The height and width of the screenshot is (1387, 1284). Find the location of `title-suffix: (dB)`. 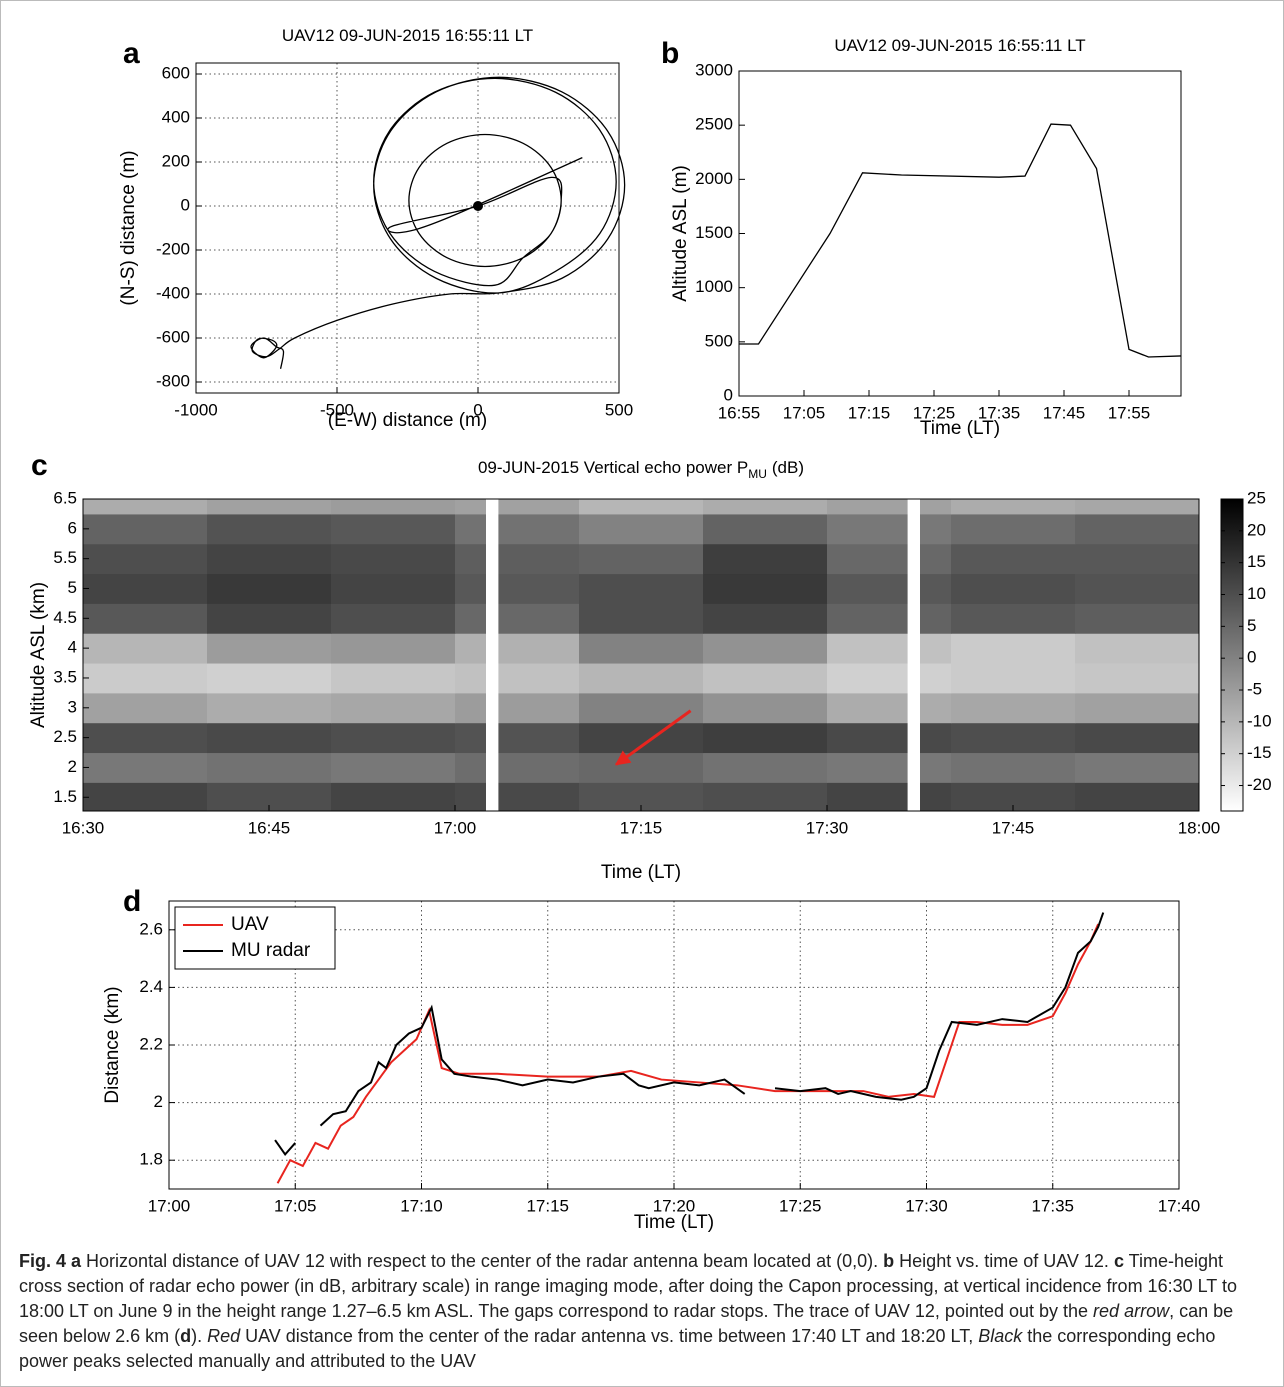

title-suffix: (dB) is located at coordinates (788, 467).